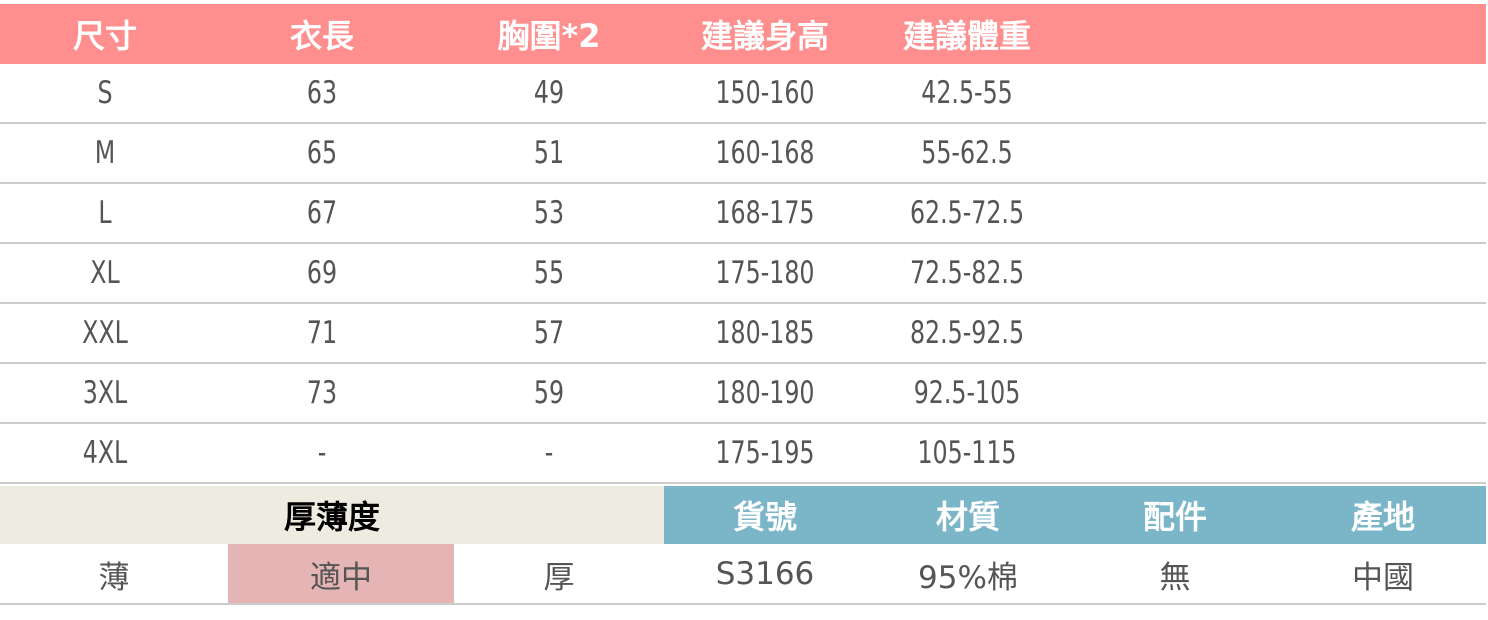  I want to click on column-header: 胸圍*2, so click(549, 36).